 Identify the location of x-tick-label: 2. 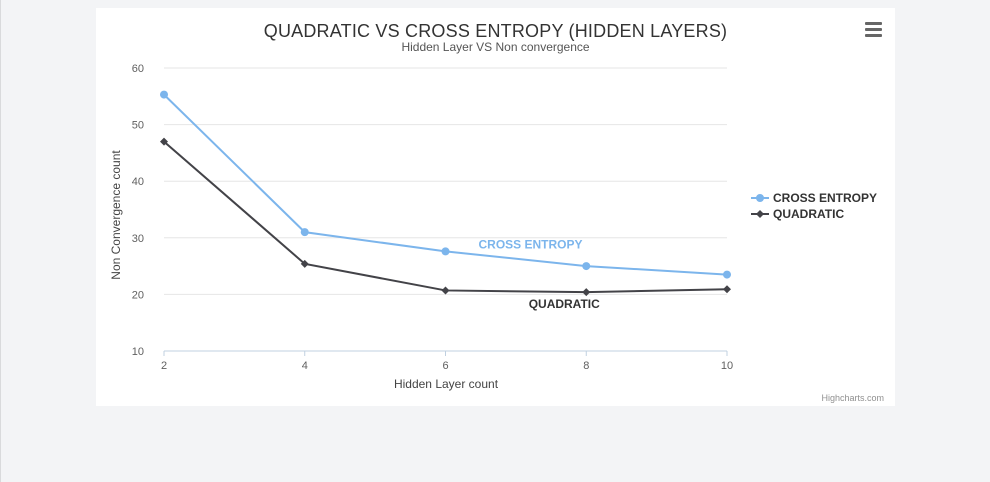
(164, 366).